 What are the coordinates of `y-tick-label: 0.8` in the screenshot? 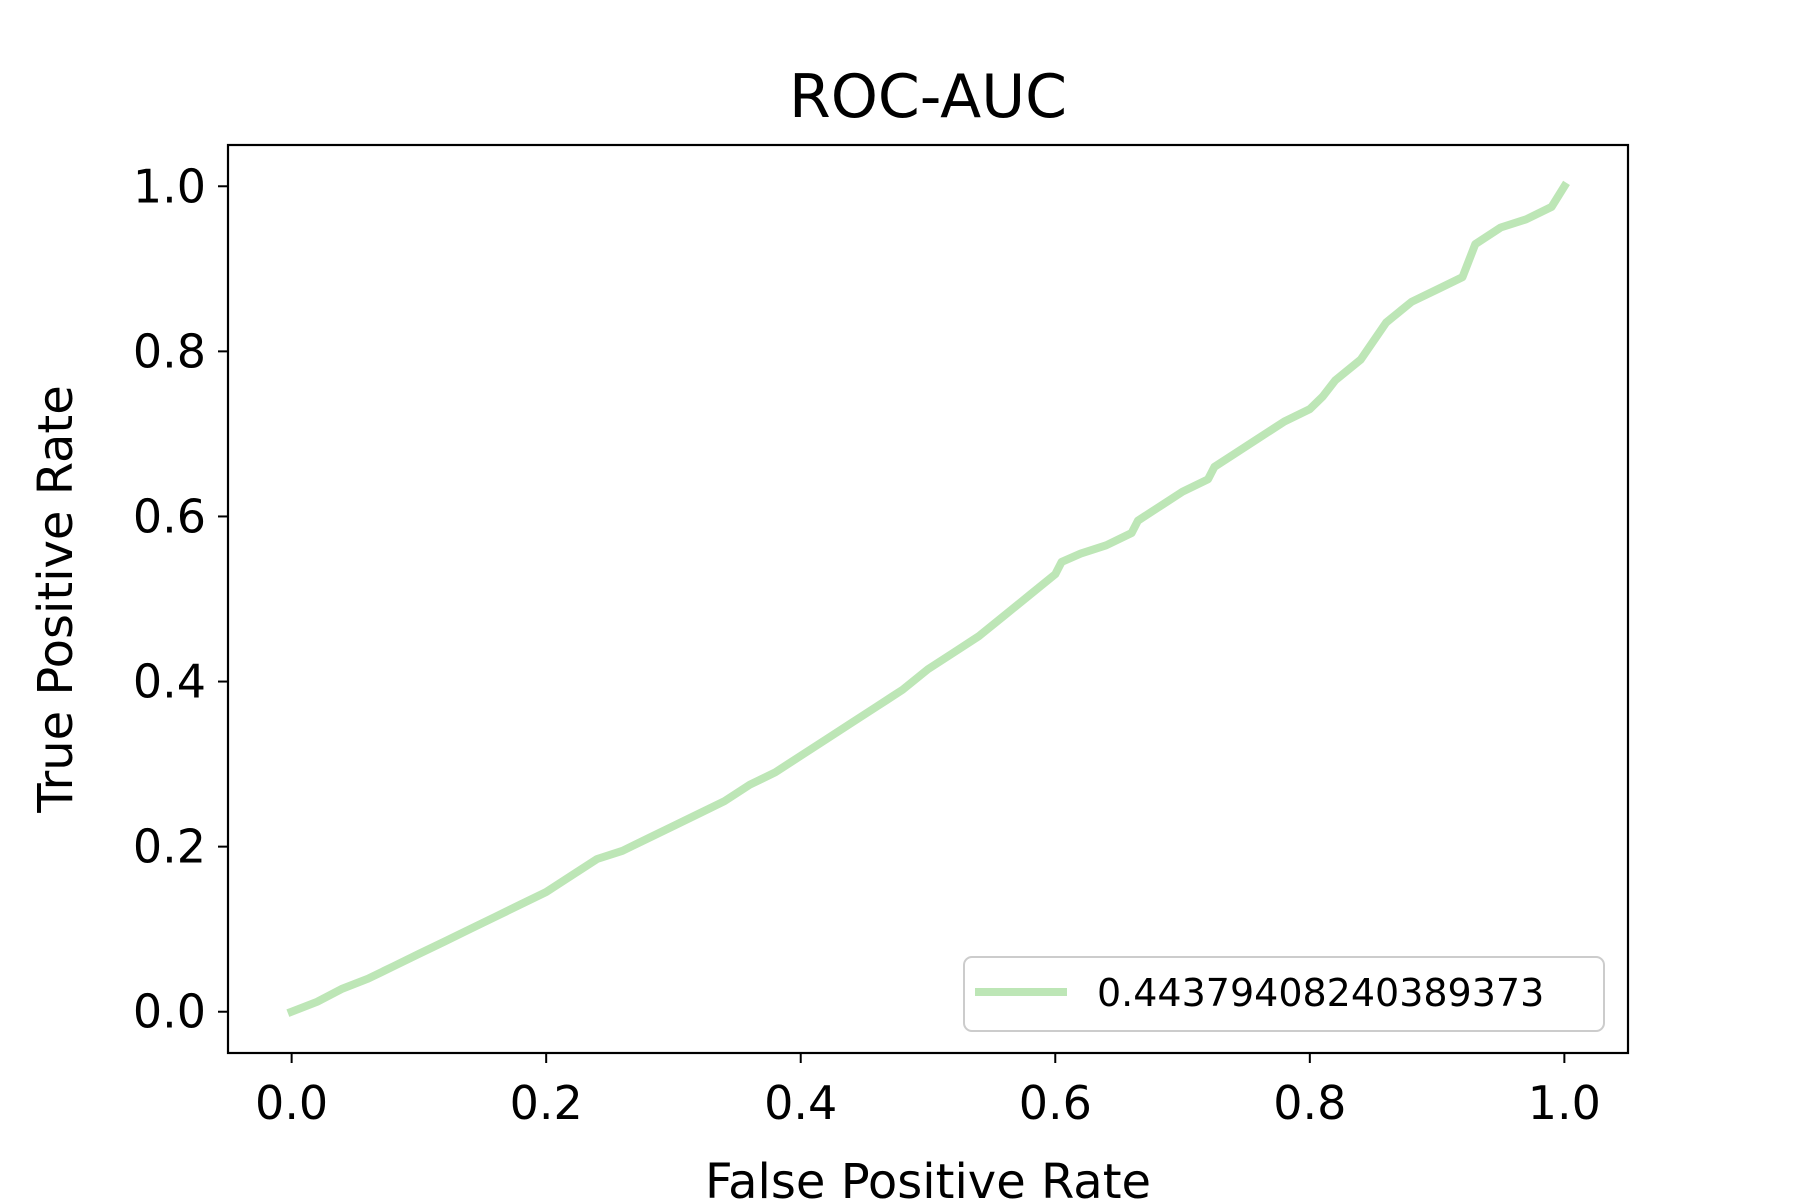 It's located at (169, 351).